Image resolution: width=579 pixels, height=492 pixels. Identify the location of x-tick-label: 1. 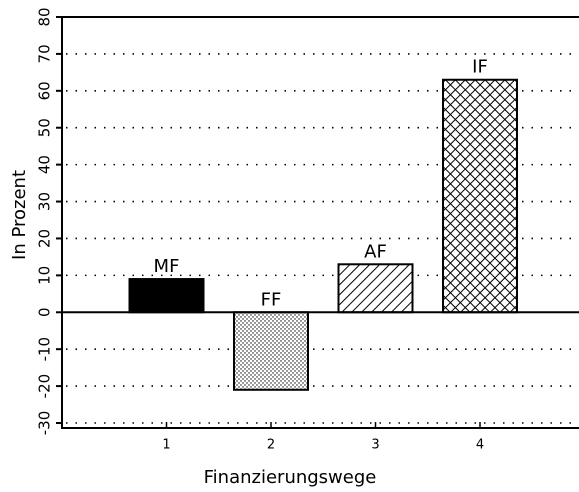
(166, 445).